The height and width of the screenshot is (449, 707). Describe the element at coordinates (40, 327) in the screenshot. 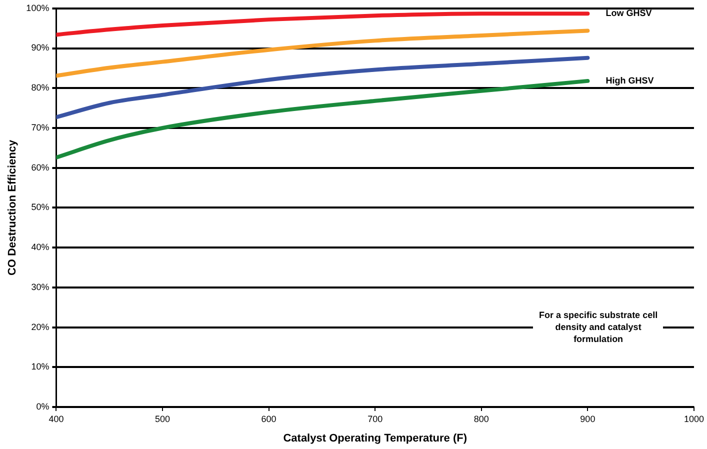

I see `y-tick-label: 20%` at that location.